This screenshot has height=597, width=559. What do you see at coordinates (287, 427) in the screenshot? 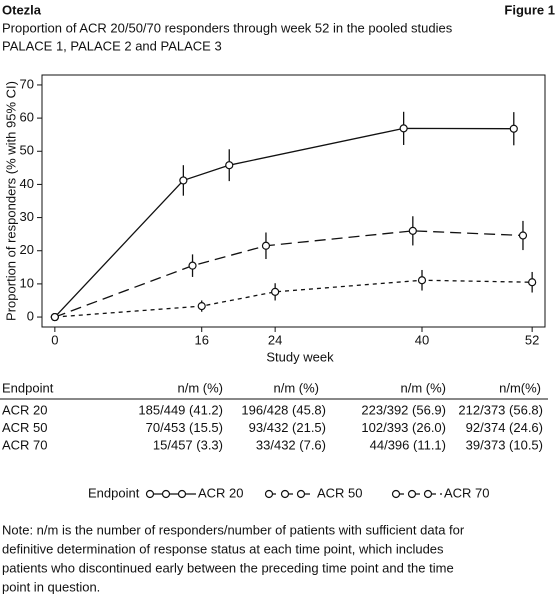
I see `table-cell: 93/432 (21.5)` at bounding box center [287, 427].